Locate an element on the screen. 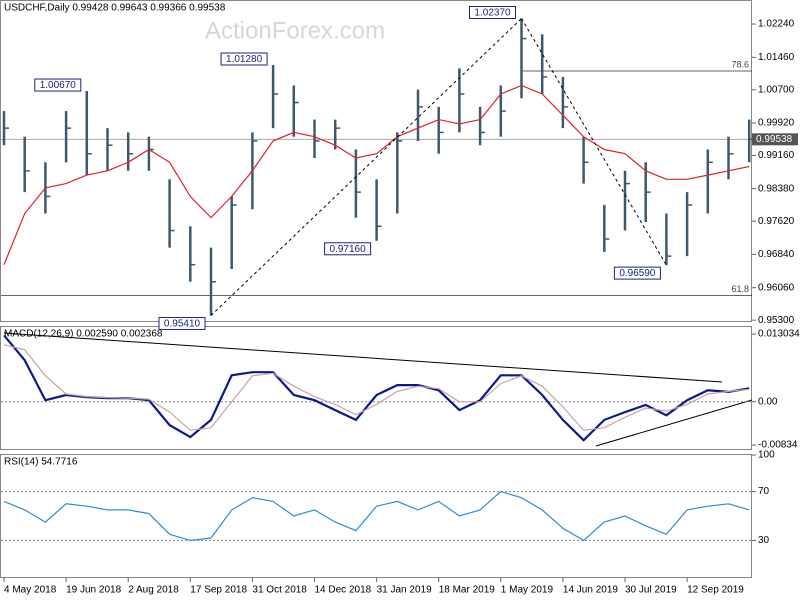  x-tick-label: 1 May 2019 is located at coordinates (527, 590).